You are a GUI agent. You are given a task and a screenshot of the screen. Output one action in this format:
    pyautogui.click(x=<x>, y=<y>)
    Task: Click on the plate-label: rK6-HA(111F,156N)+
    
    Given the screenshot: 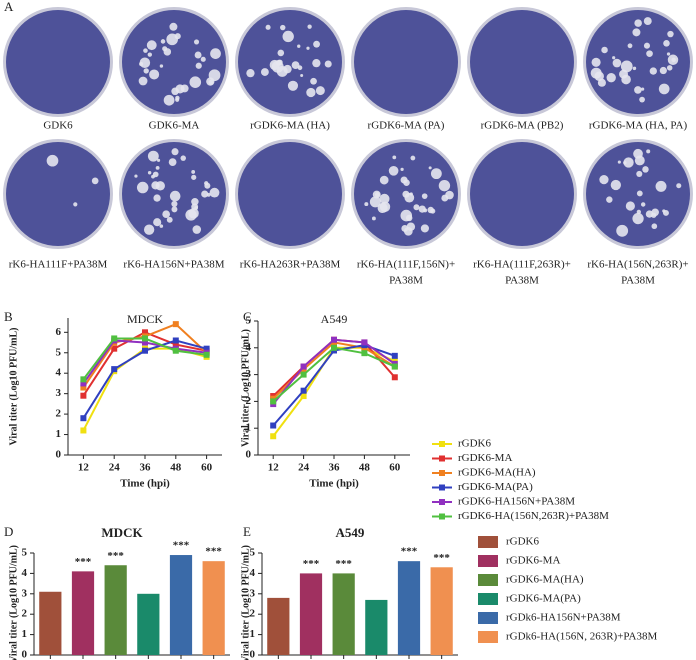 What is the action you would take?
    pyautogui.click(x=406, y=265)
    